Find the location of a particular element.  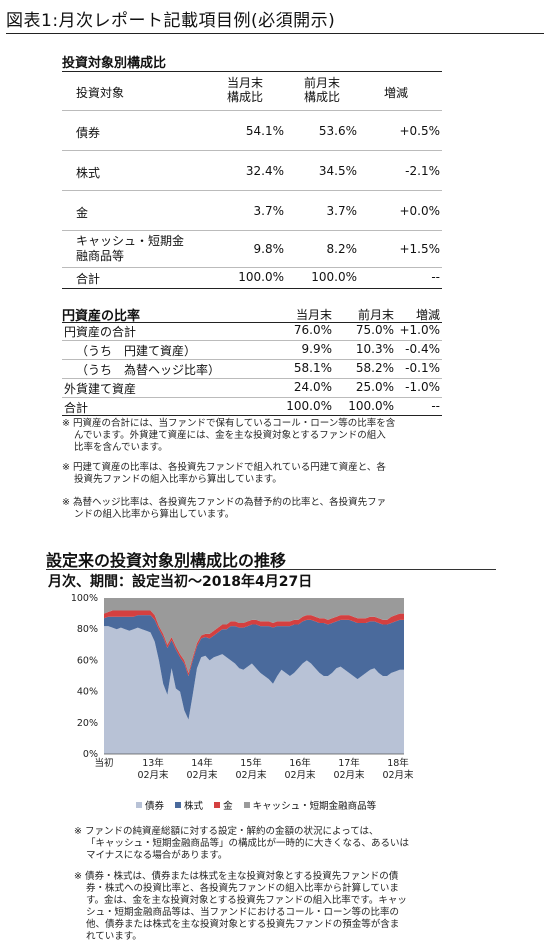

page-title: 図表1:月次レポート記載項目例(必須開示) is located at coordinates (171, 21).